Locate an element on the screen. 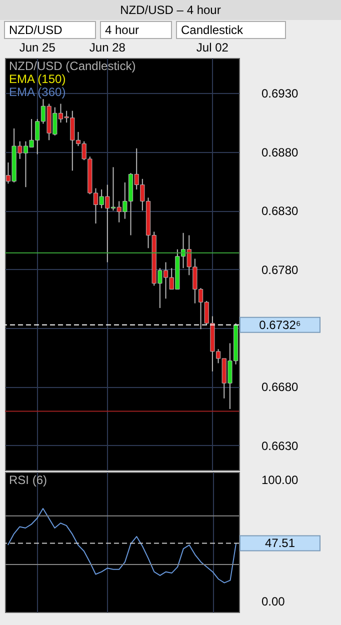  y-tick-label: 0.00 is located at coordinates (274, 601).